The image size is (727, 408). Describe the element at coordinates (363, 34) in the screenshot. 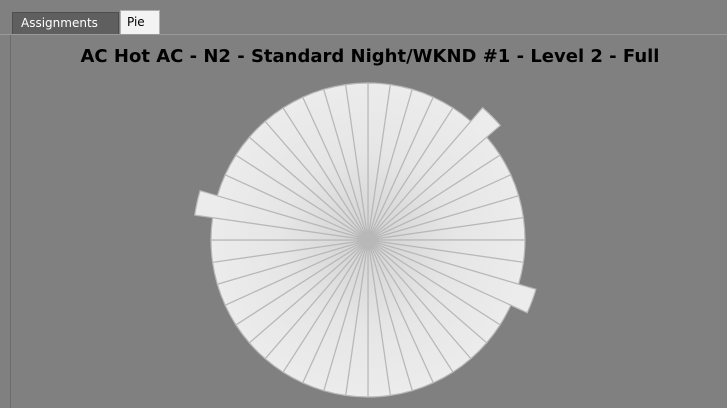

I see `tab-divider` at that location.